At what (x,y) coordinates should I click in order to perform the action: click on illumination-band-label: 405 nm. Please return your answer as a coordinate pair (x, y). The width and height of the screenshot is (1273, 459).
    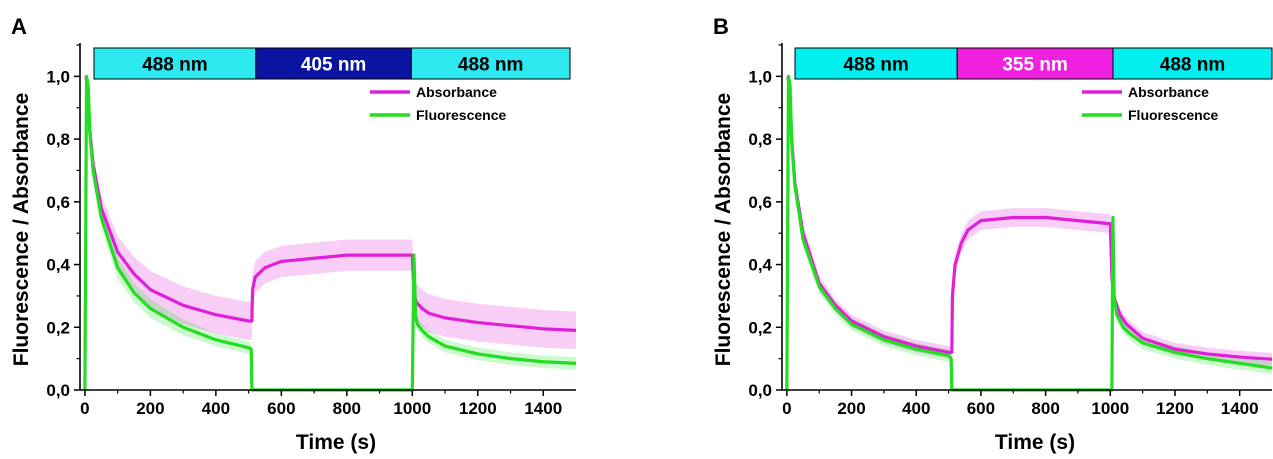
    Looking at the image, I should click on (333, 65).